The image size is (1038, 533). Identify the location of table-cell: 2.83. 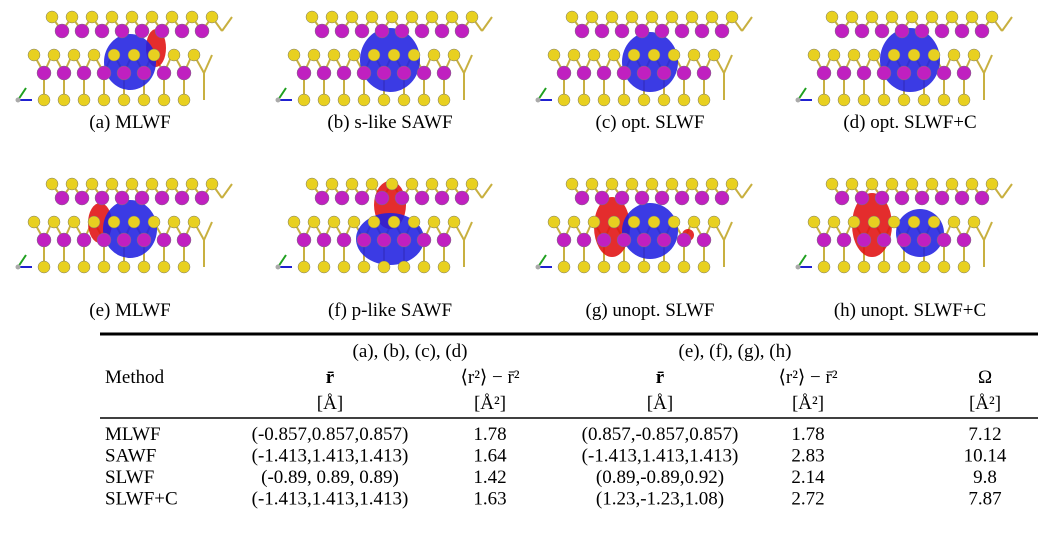
(807, 456).